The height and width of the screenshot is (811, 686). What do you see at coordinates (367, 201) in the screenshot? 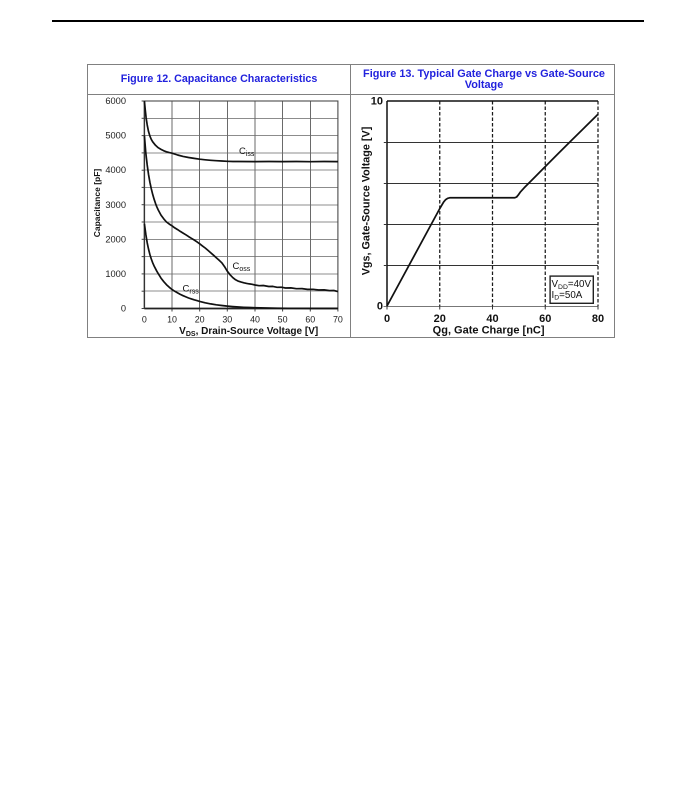
I see `svg-text: Vgs, Gate-Source Voltage [V]` at bounding box center [367, 201].